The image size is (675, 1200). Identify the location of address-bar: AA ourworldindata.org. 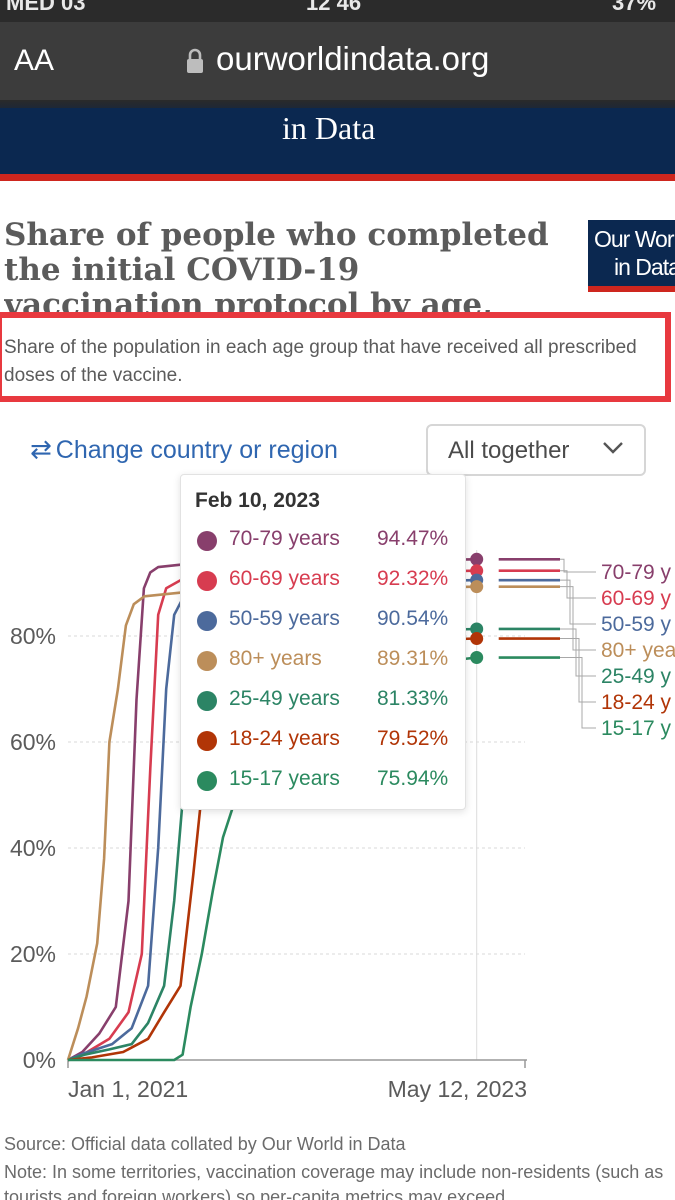
(337, 61).